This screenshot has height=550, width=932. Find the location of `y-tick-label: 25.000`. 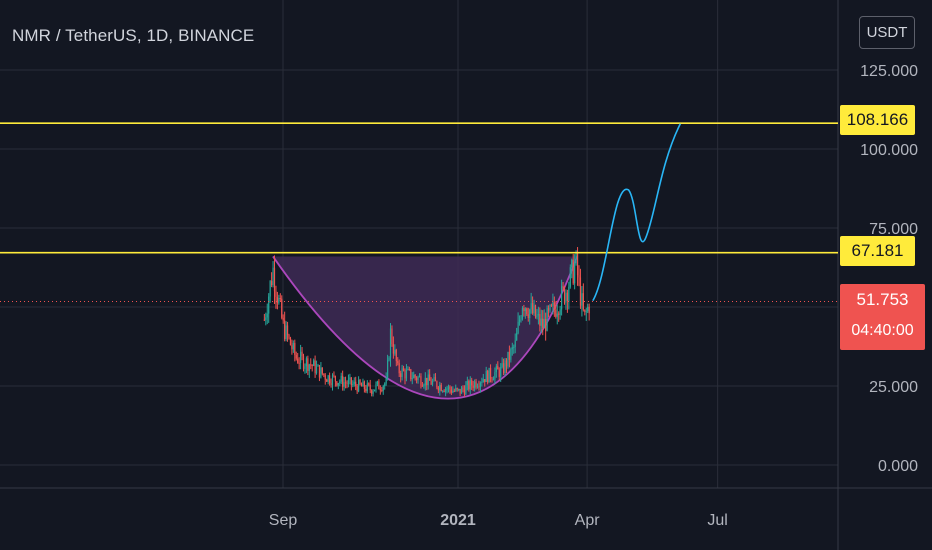

y-tick-label: 25.000 is located at coordinates (893, 387).